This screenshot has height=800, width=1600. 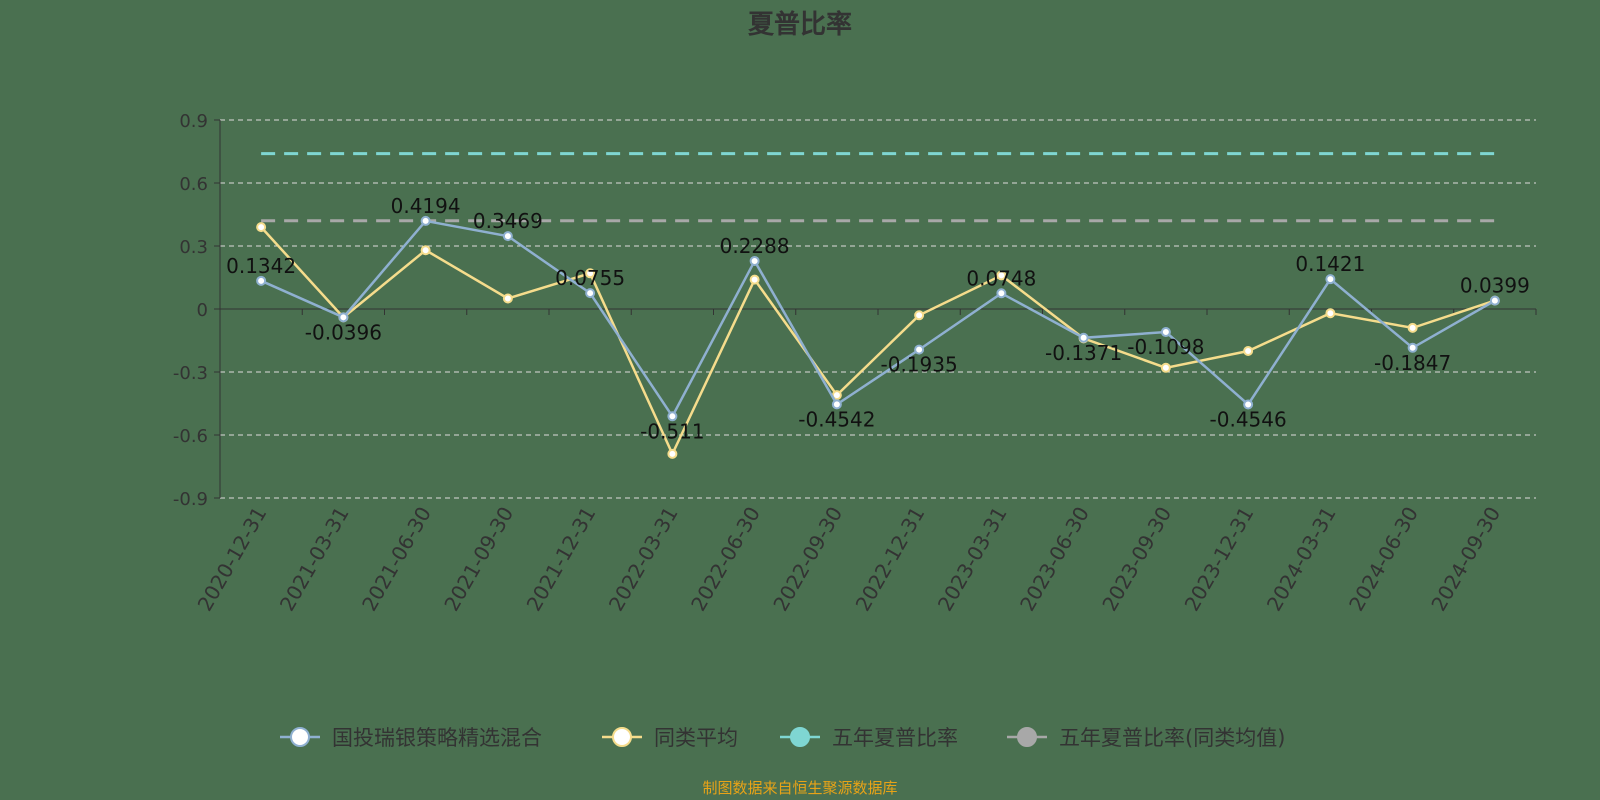 I want to click on data-label: 0.0748, so click(x=1001, y=278).